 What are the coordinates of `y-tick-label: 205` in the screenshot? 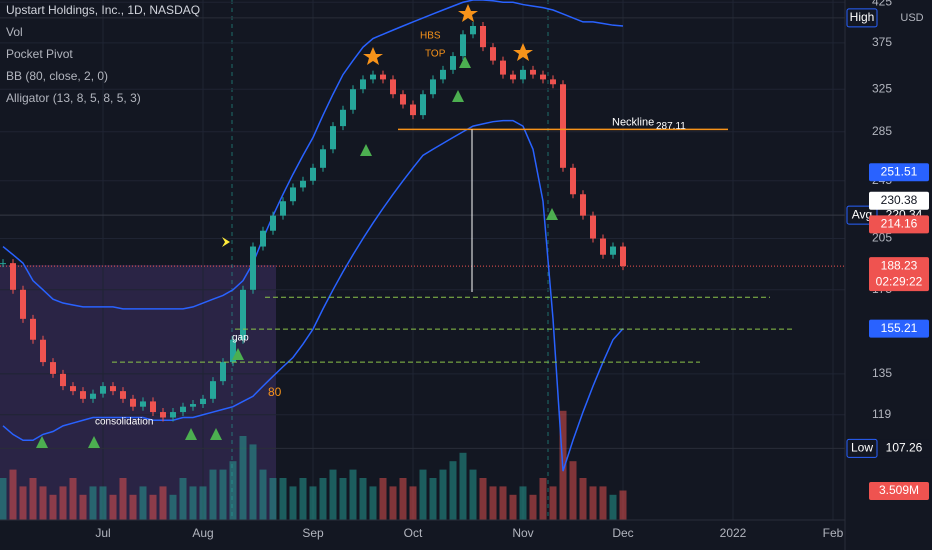 It's located at (882, 238).